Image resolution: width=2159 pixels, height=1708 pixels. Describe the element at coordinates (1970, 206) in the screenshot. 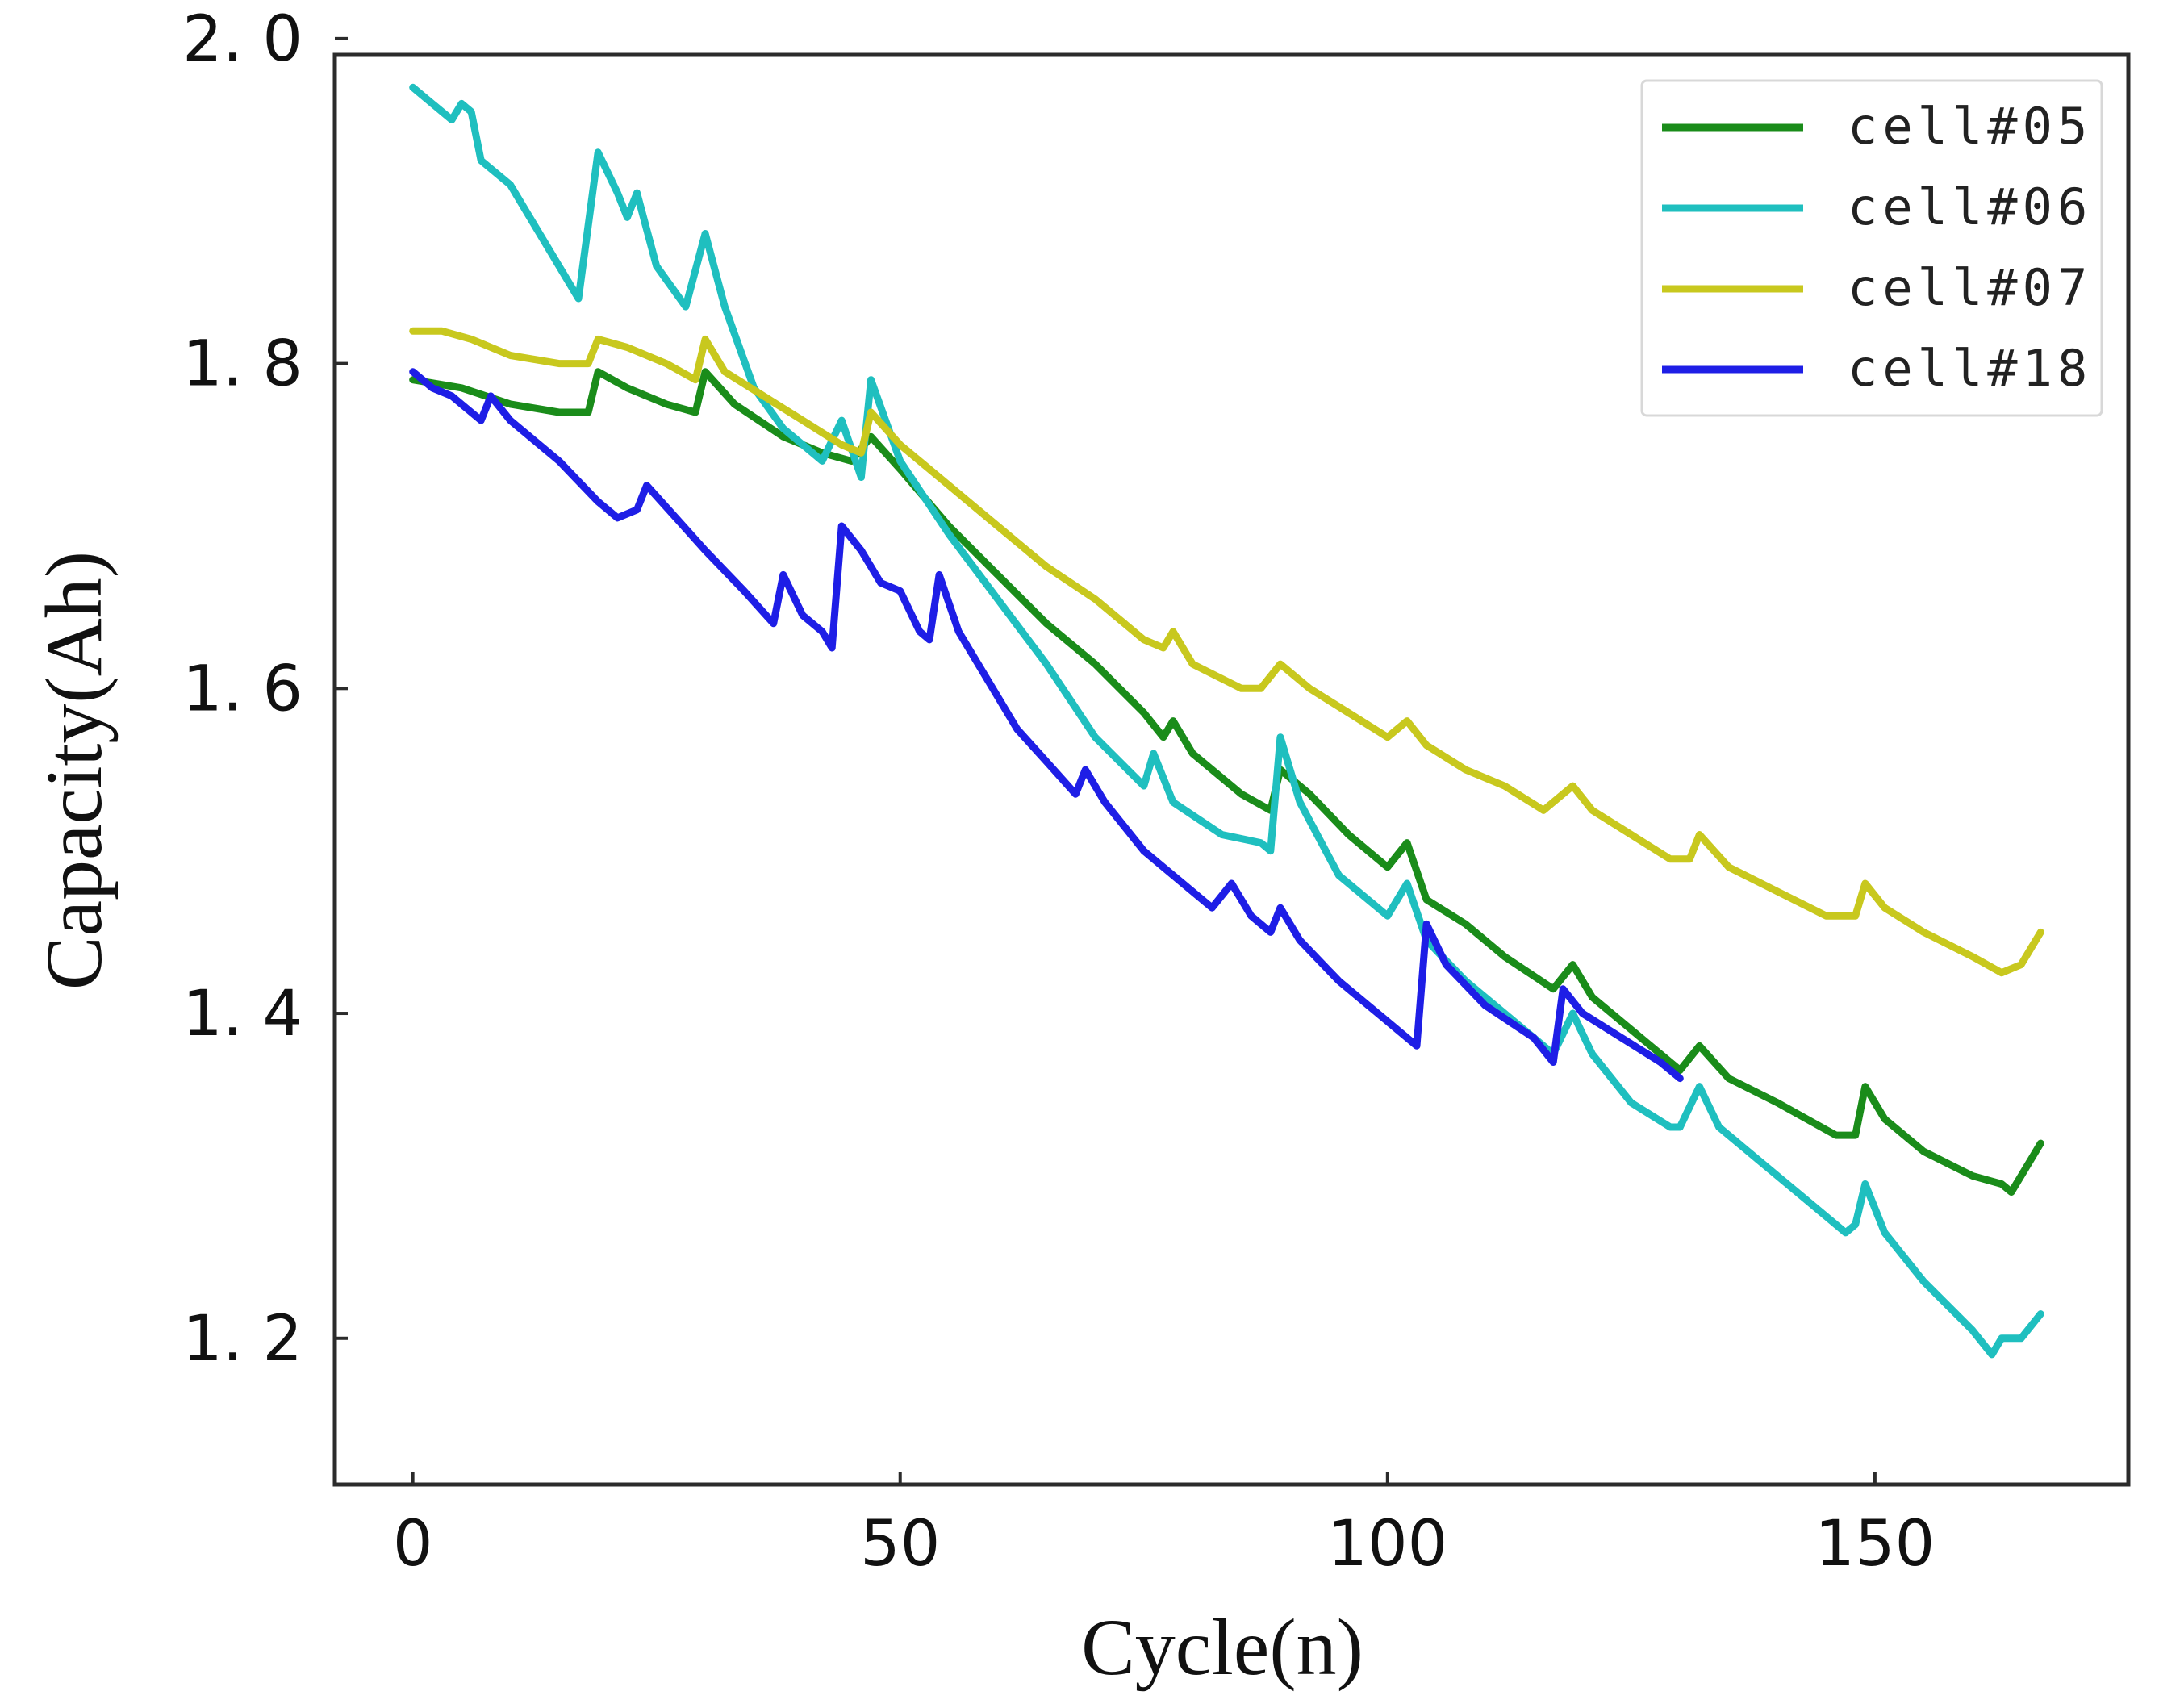

I see `legend-label-cell06: cell#06` at that location.